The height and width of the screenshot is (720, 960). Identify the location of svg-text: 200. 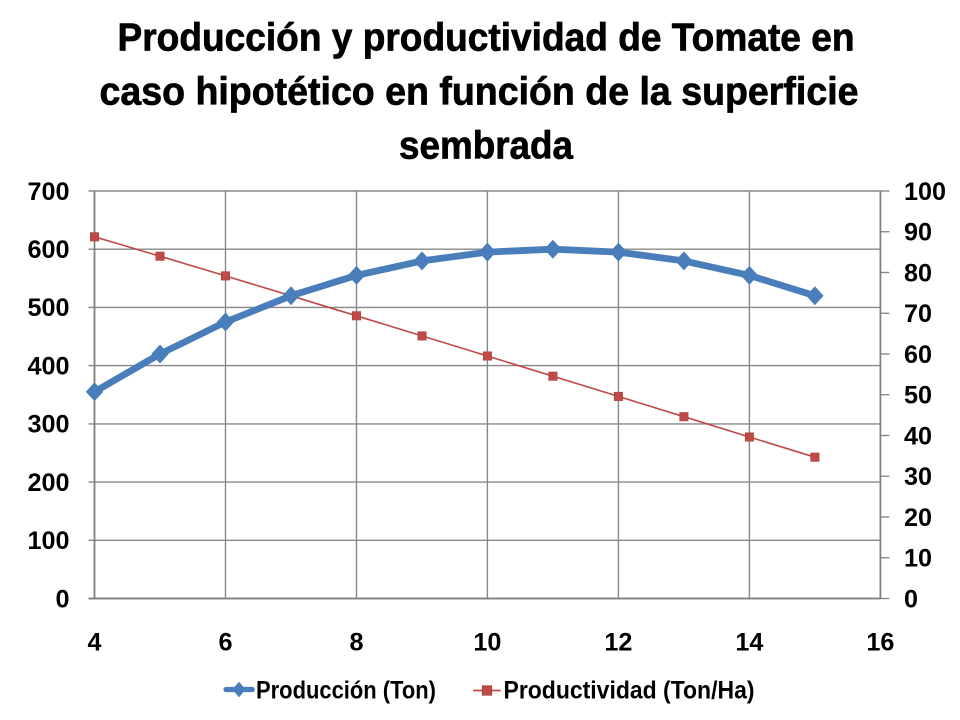
(48, 483).